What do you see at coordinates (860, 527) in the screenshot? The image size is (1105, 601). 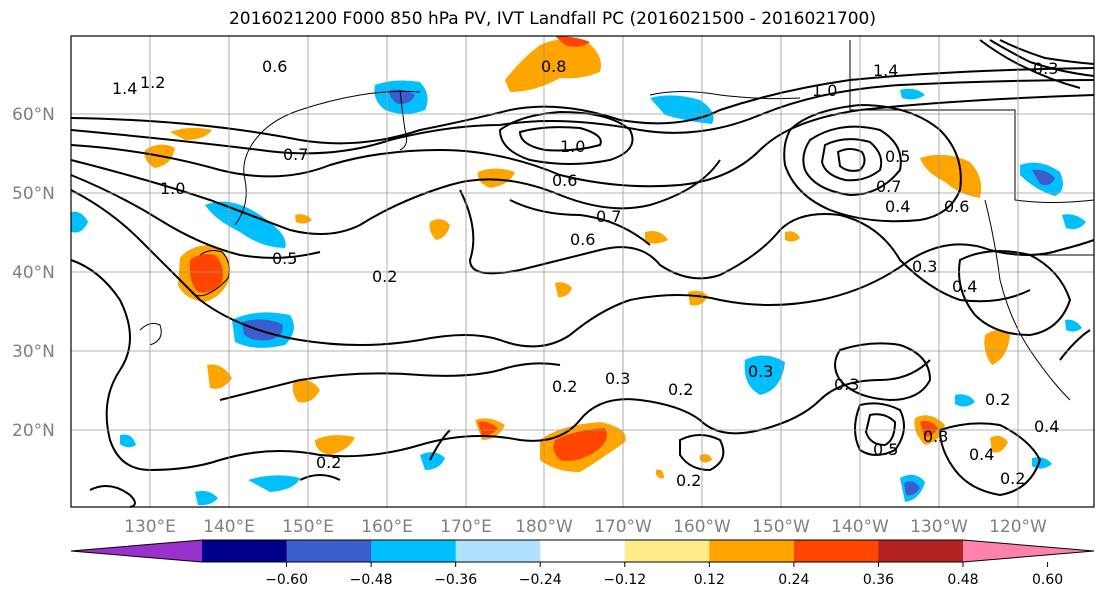 I see `lon-label: 140°W` at bounding box center [860, 527].